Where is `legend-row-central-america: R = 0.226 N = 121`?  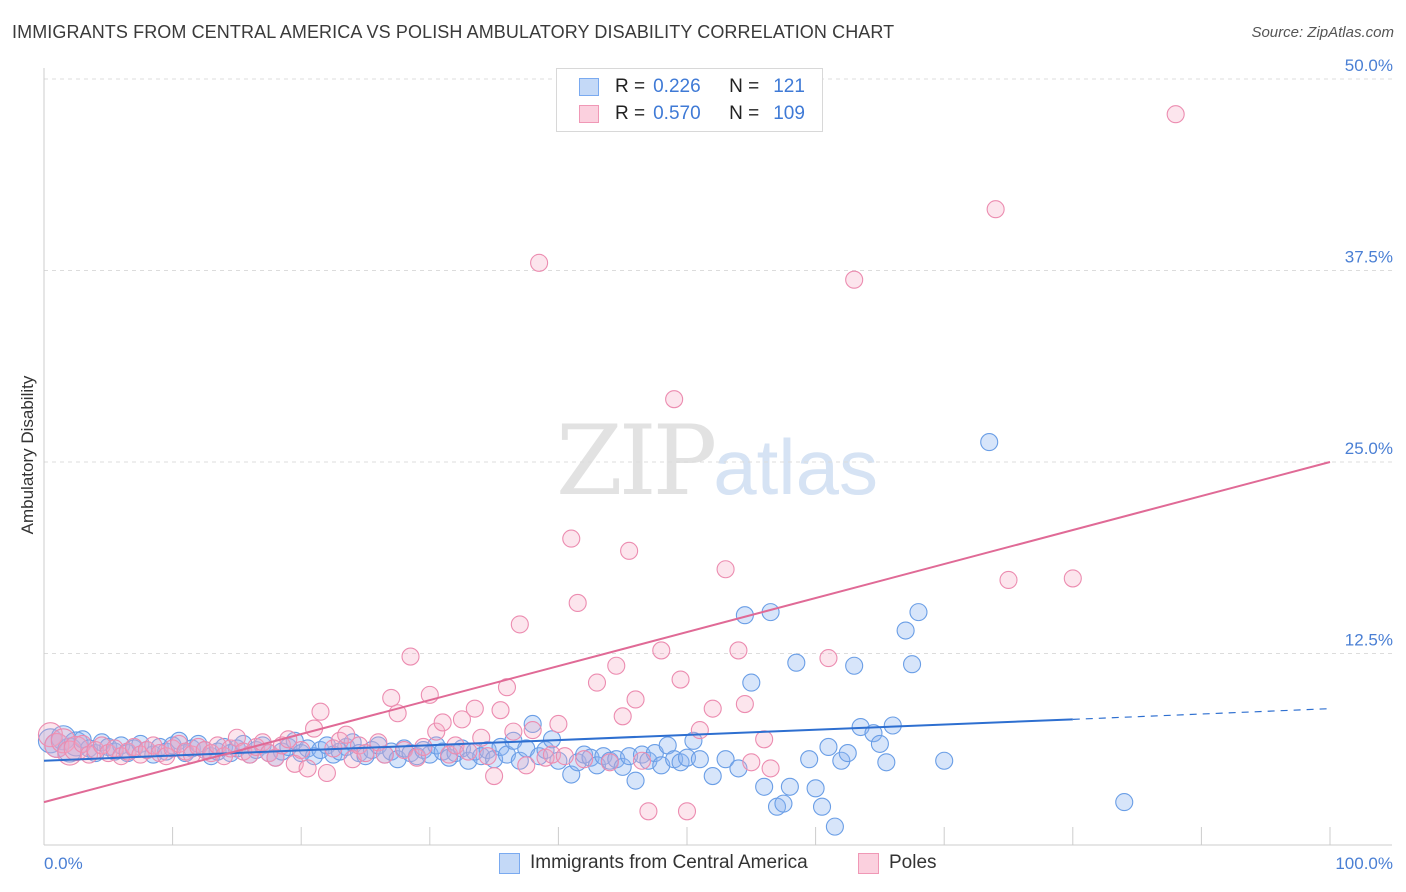 legend-row-central-america: R = 0.226 N = 121 is located at coordinates (692, 87).